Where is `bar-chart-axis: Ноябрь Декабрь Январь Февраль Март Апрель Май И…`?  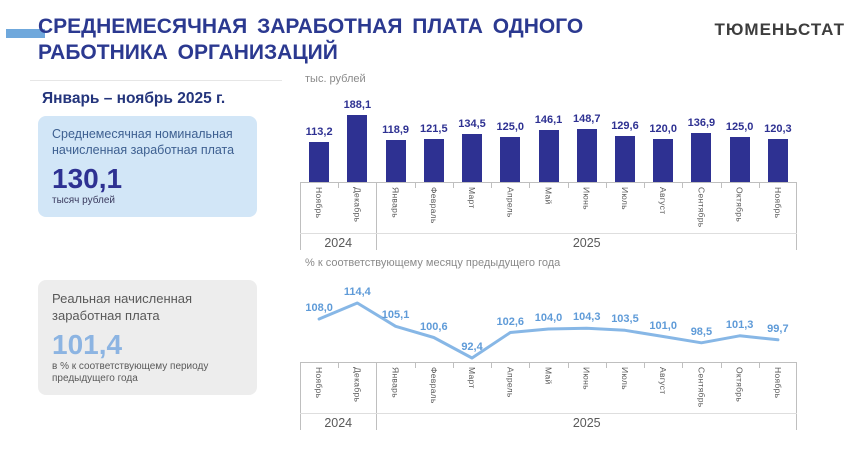 bar-chart-axis: Ноябрь Декабрь Январь Февраль Март Апрель Май И… is located at coordinates (548, 216).